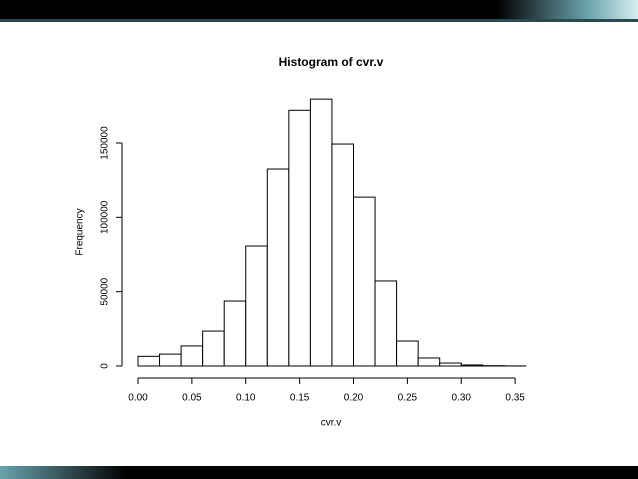  I want to click on x-tick-label: 0.20, so click(354, 398).